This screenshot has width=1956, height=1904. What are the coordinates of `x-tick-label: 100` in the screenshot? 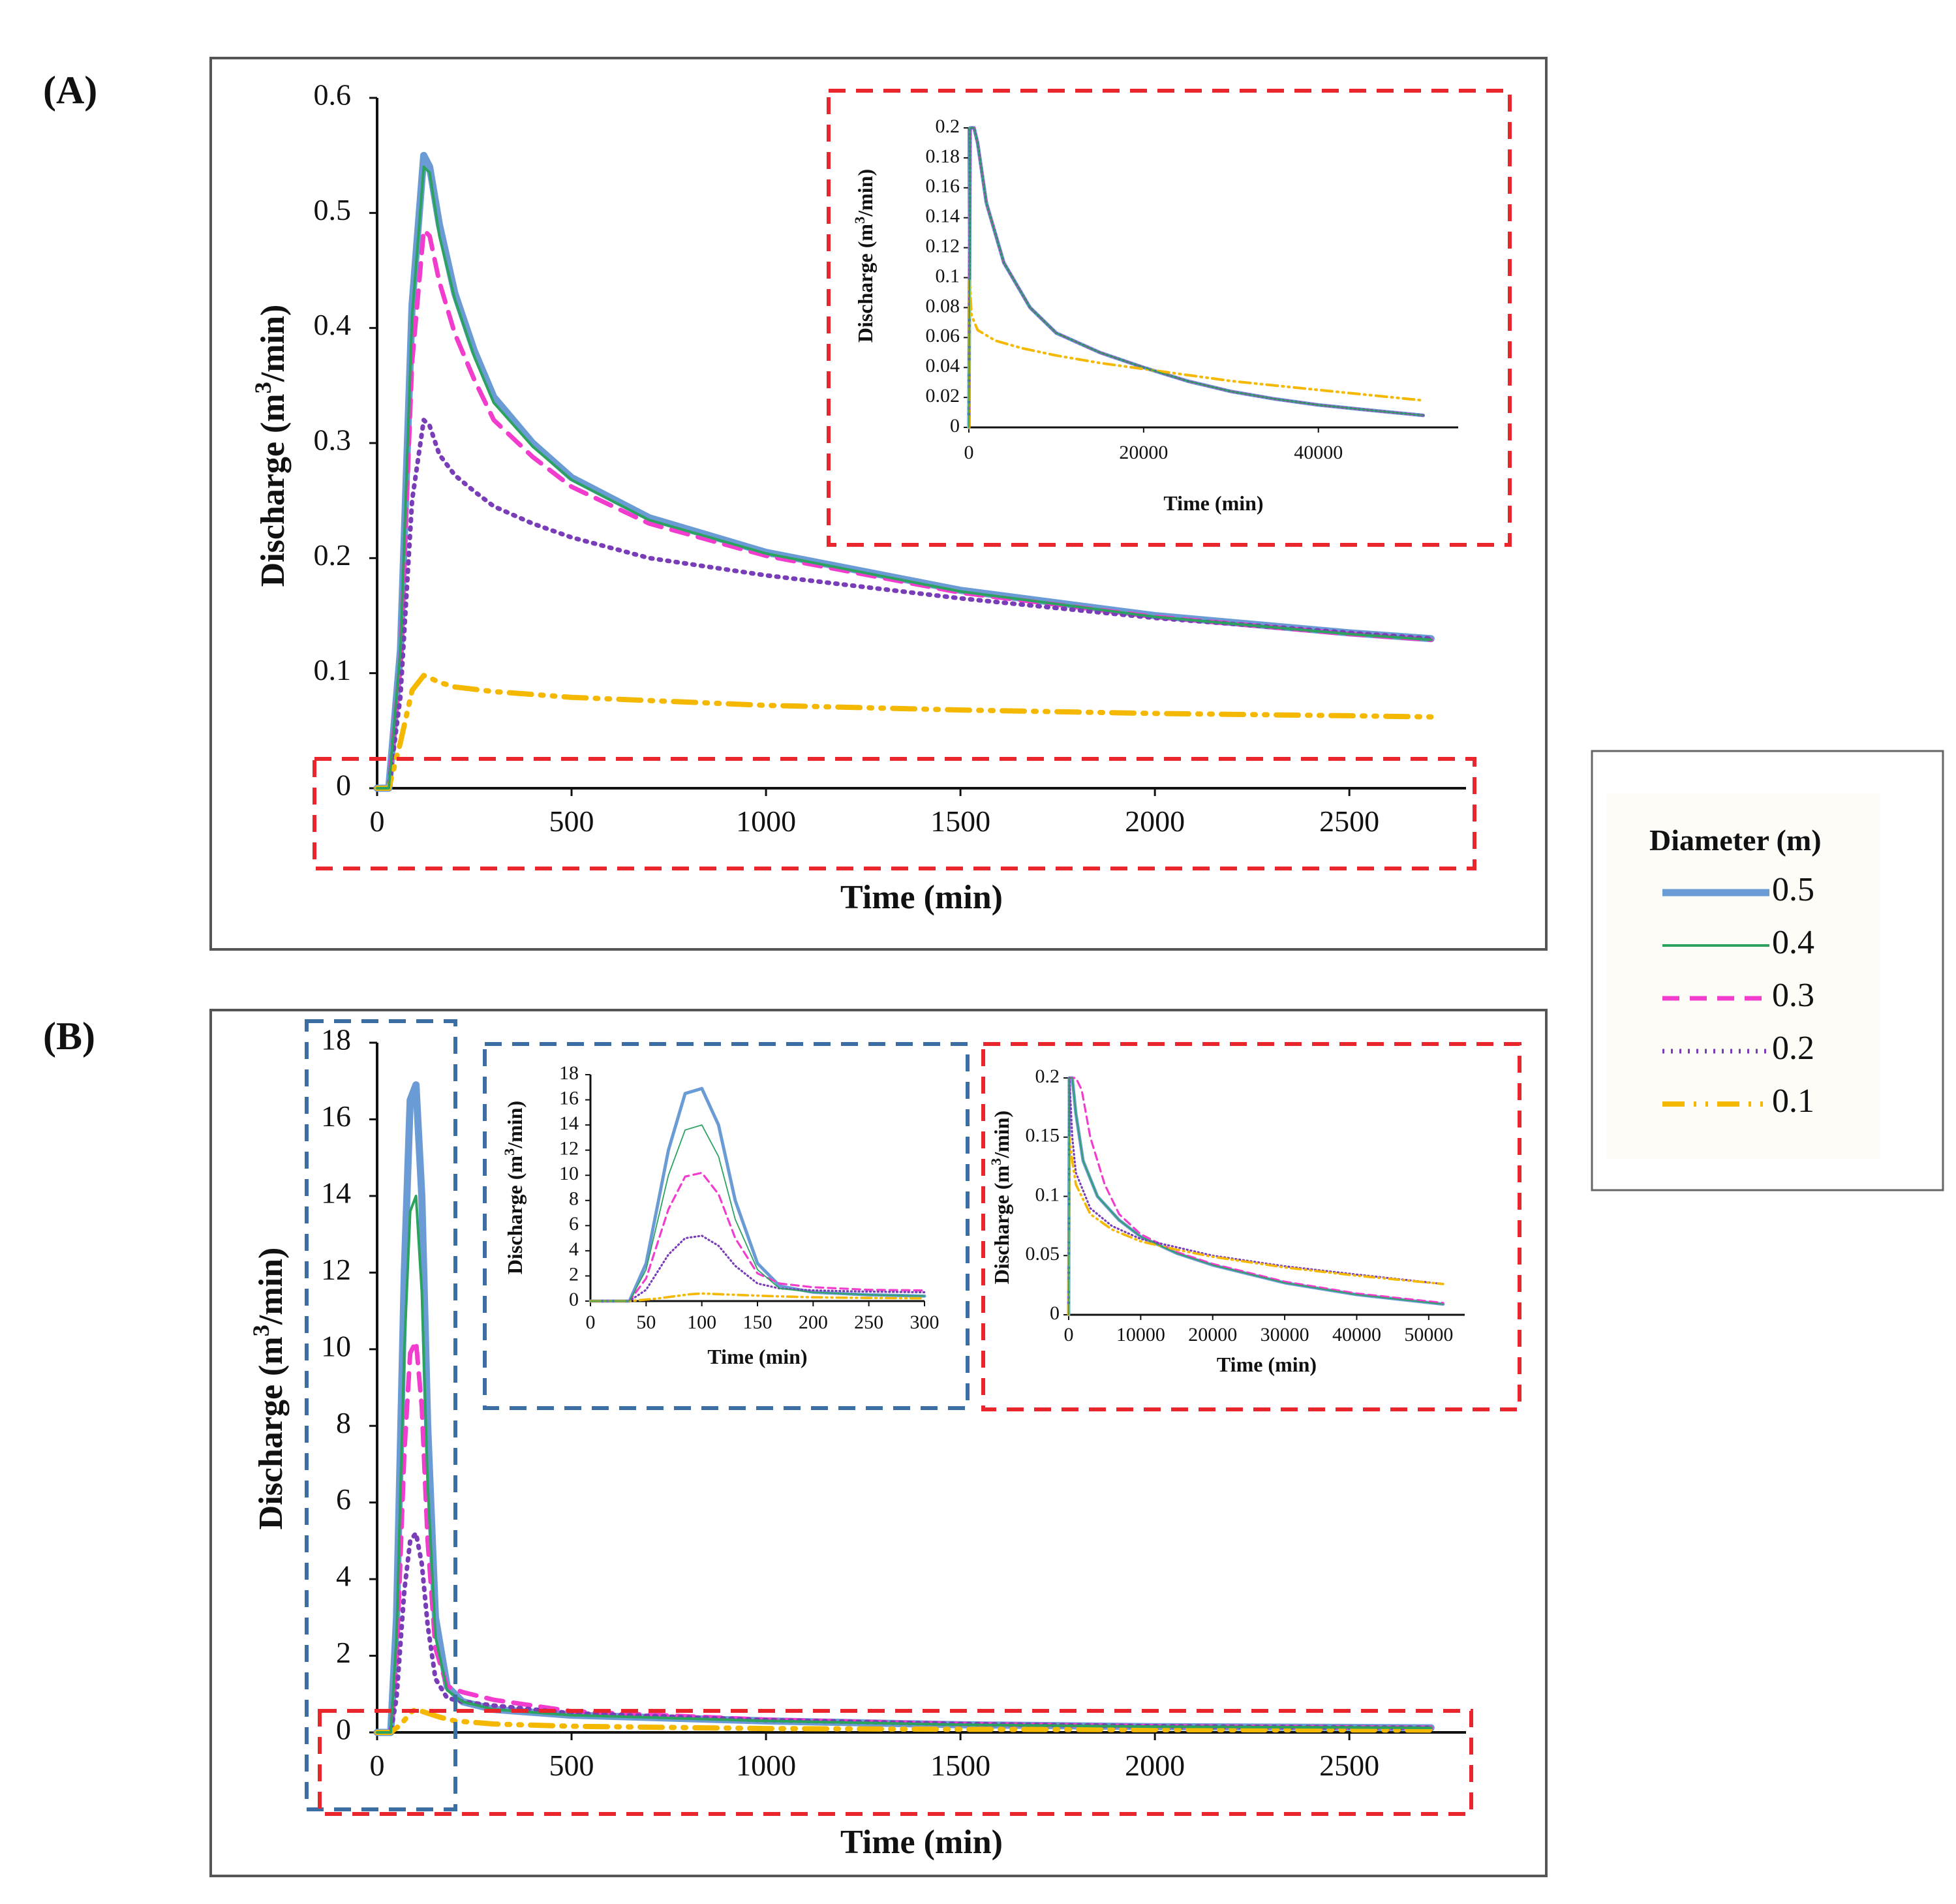 It's located at (702, 1322).